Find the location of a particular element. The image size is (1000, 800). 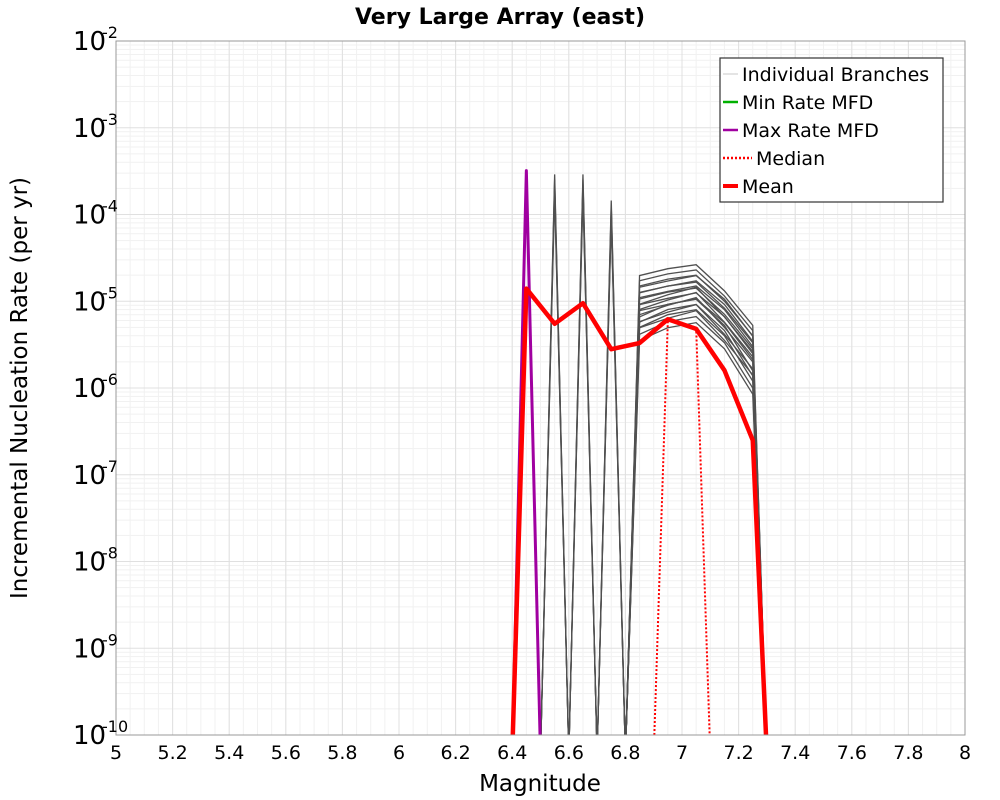

x-tick-label: 6.6 is located at coordinates (569, 753).